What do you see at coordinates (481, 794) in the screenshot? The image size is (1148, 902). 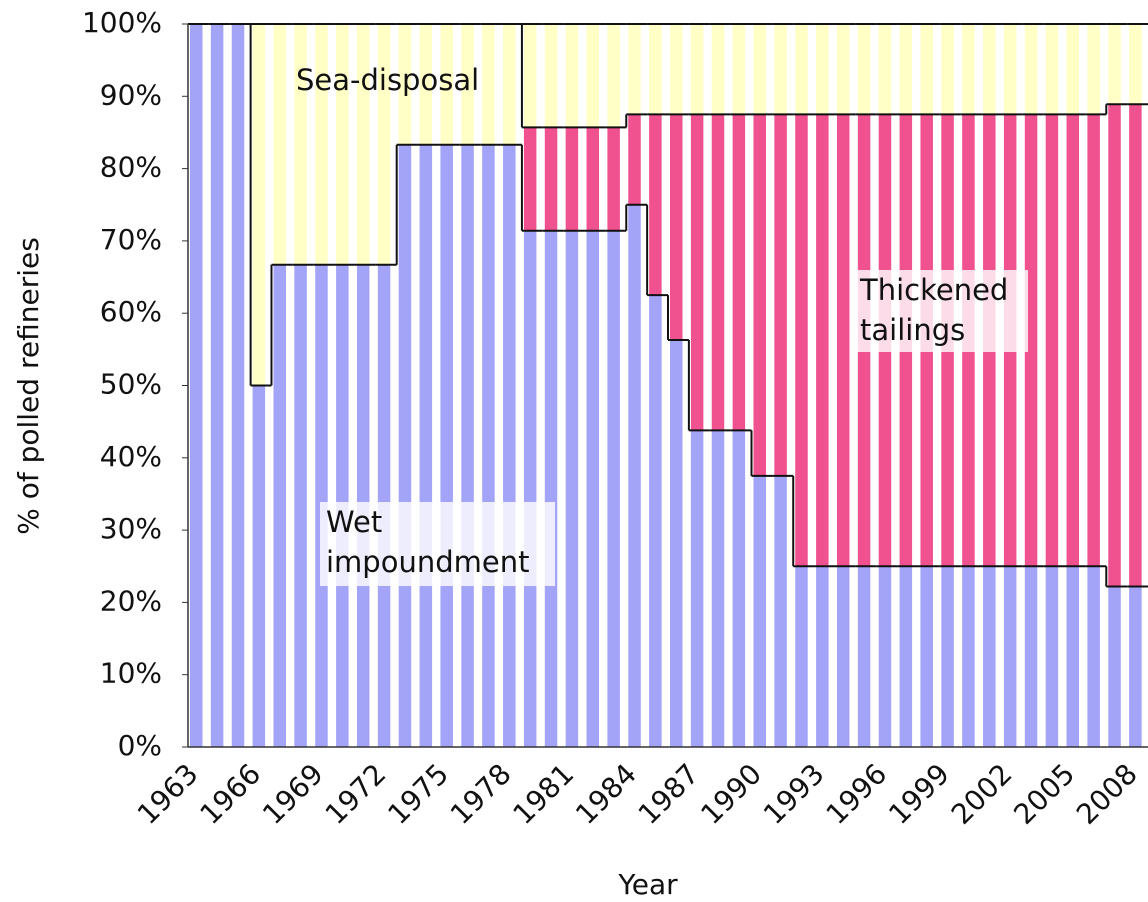 I see `x-tick-label: 1978` at bounding box center [481, 794].